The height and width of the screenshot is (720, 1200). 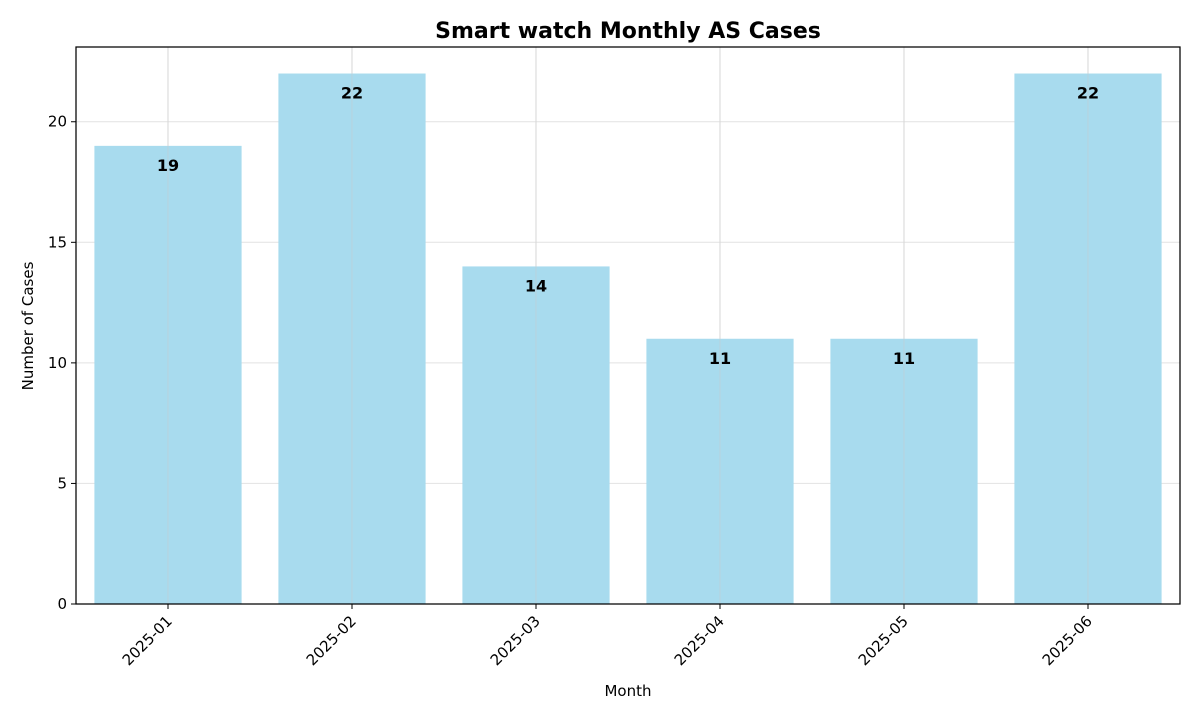 What do you see at coordinates (168, 165) in the screenshot?
I see `data-label: 19` at bounding box center [168, 165].